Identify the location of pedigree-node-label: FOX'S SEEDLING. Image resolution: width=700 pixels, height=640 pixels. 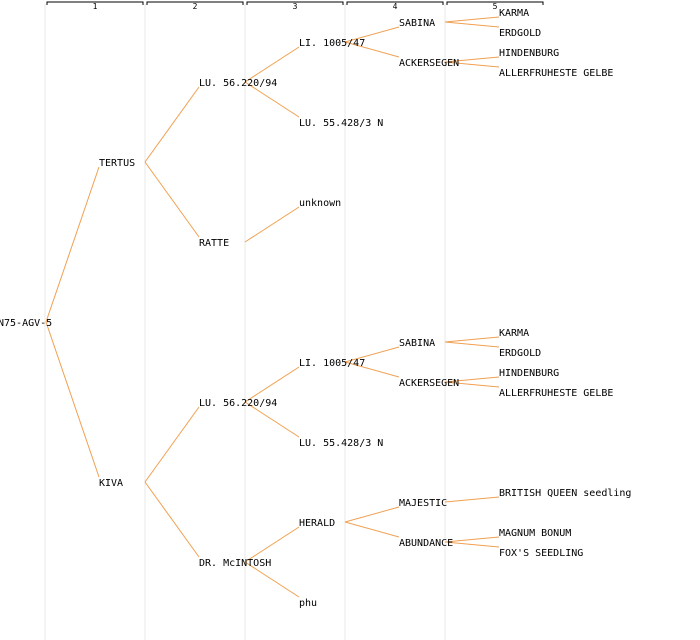
(541, 553).